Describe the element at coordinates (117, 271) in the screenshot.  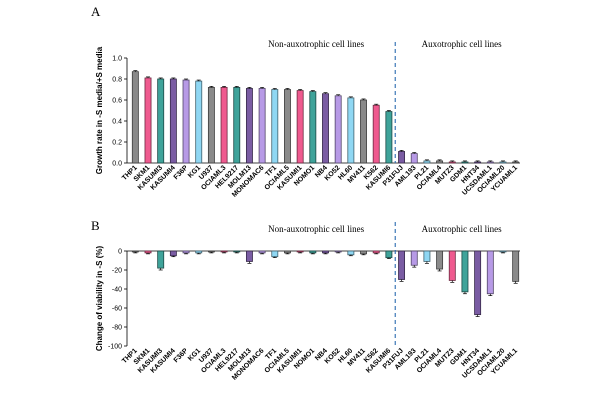
I see `y-tick-label: -20` at that location.